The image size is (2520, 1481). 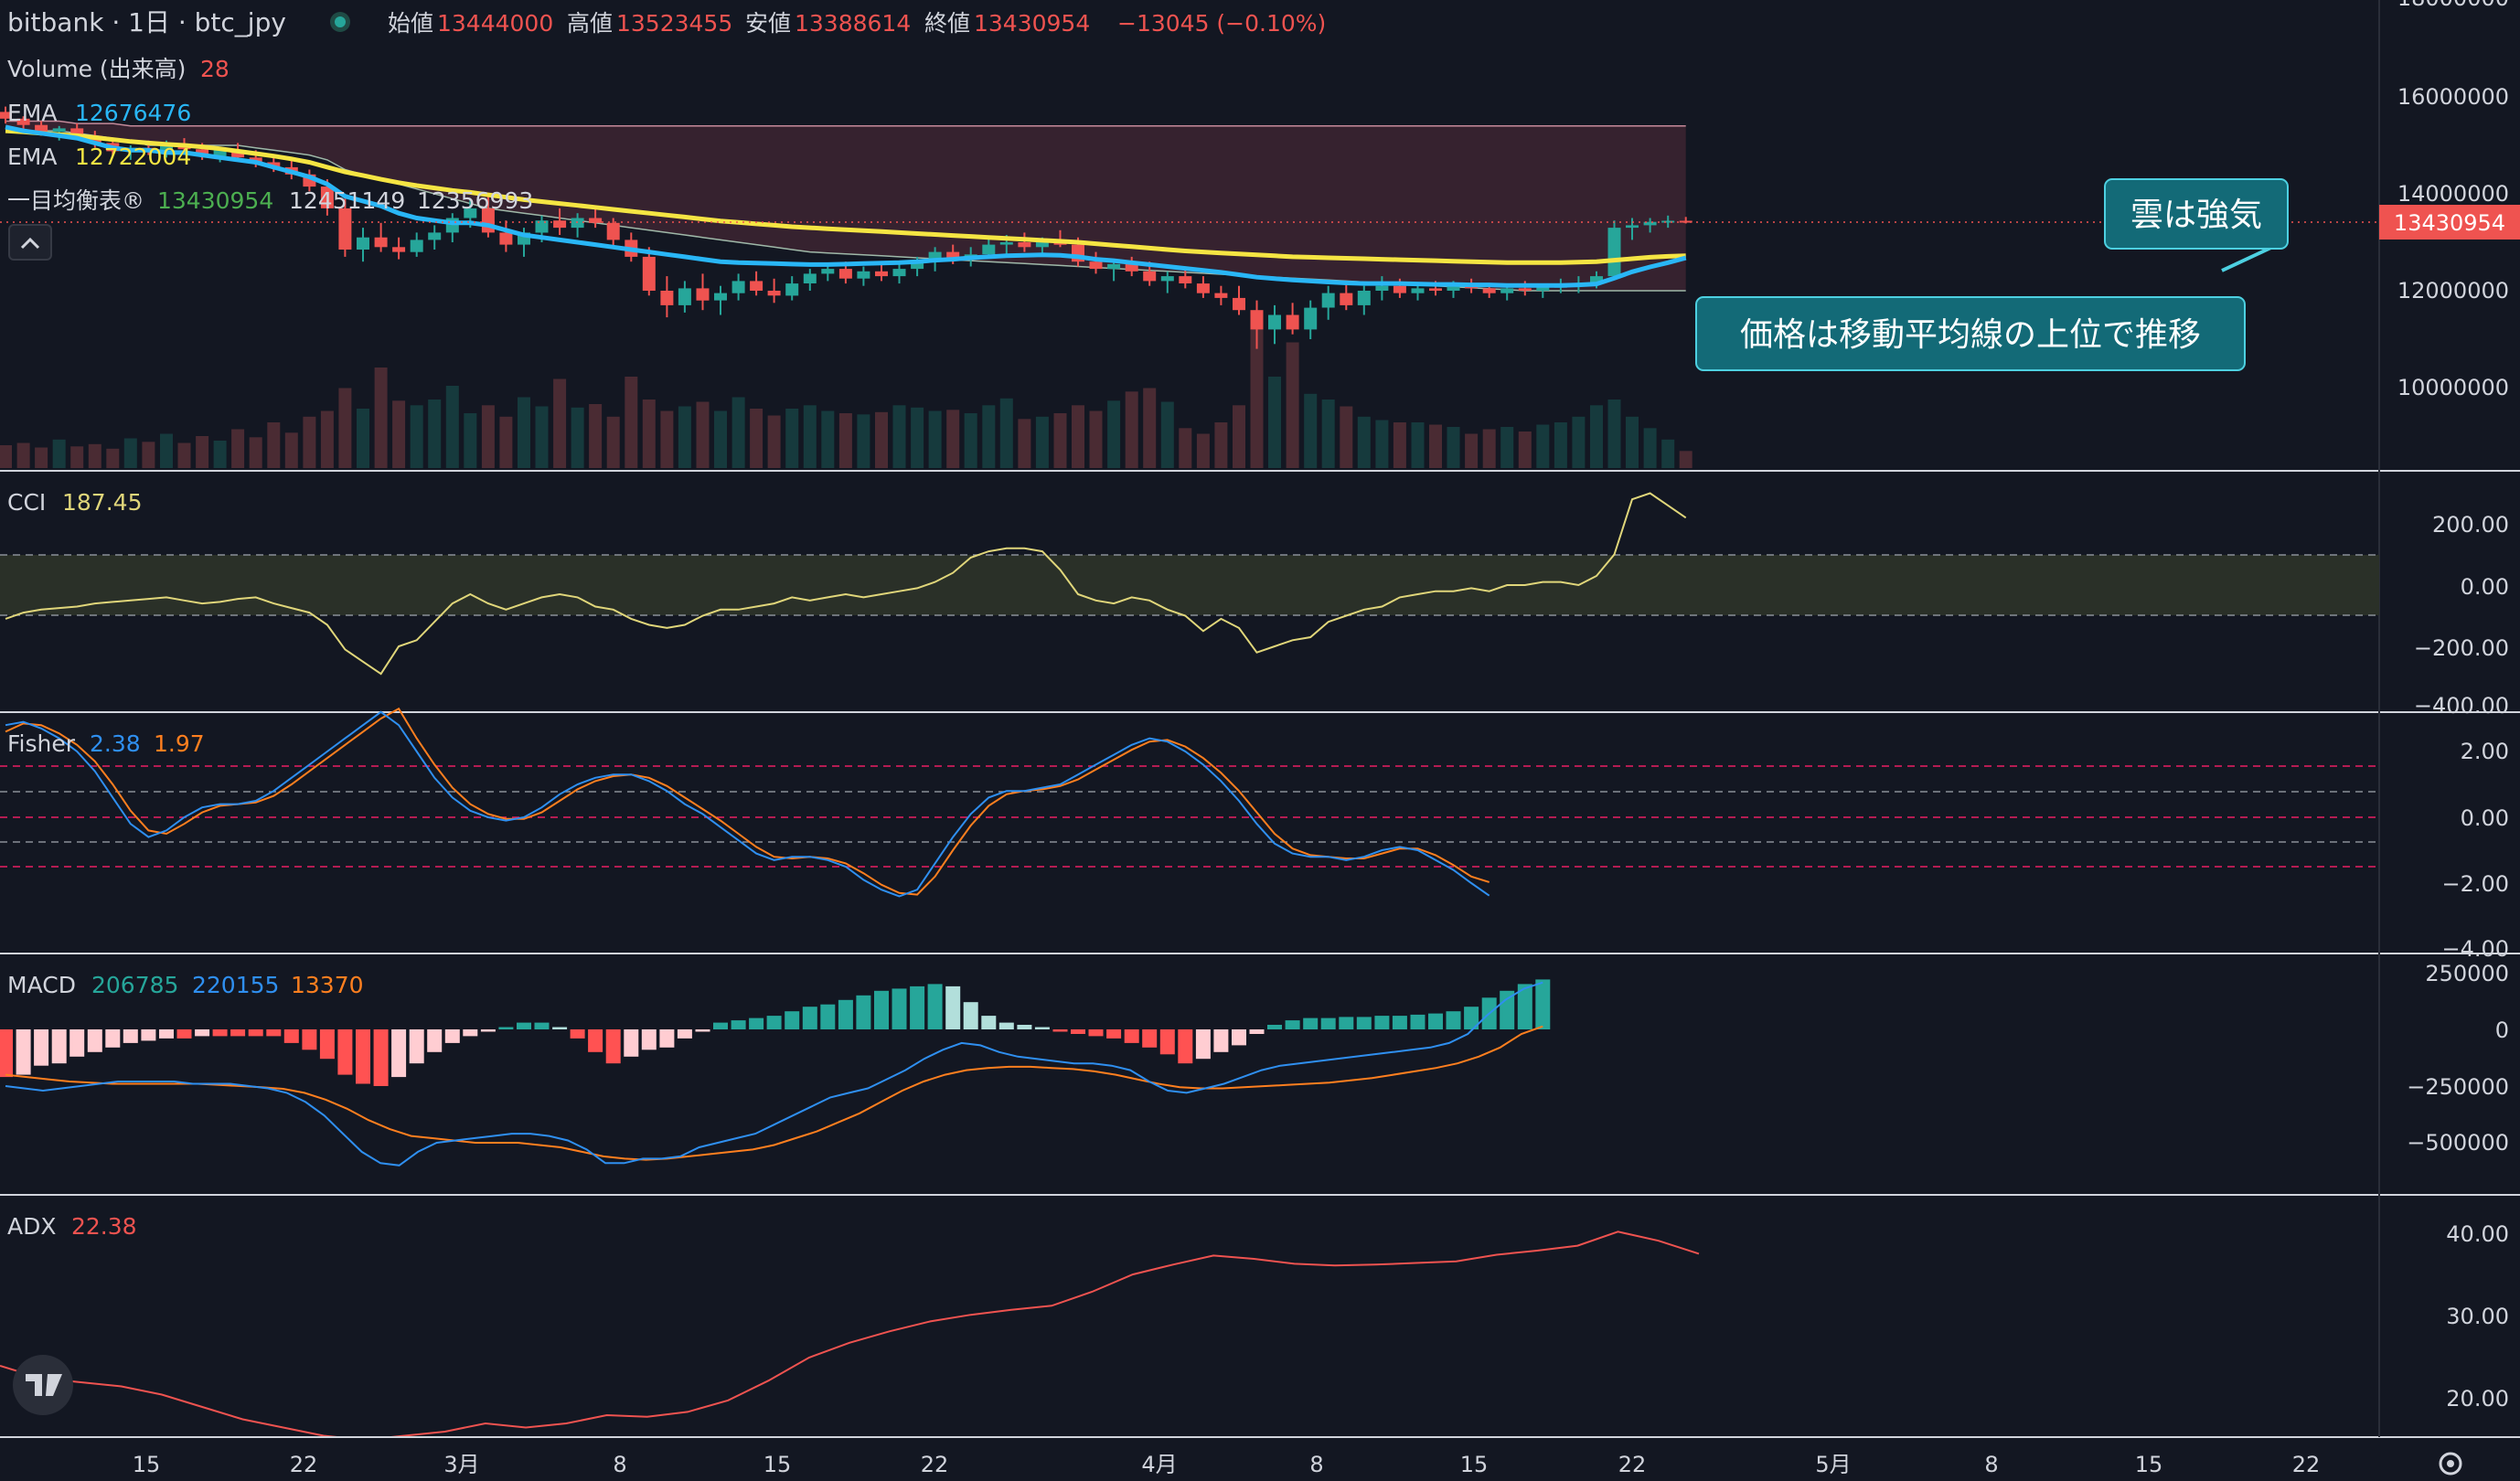 I want to click on fisher-legend-label: Fisher, so click(x=41, y=743).